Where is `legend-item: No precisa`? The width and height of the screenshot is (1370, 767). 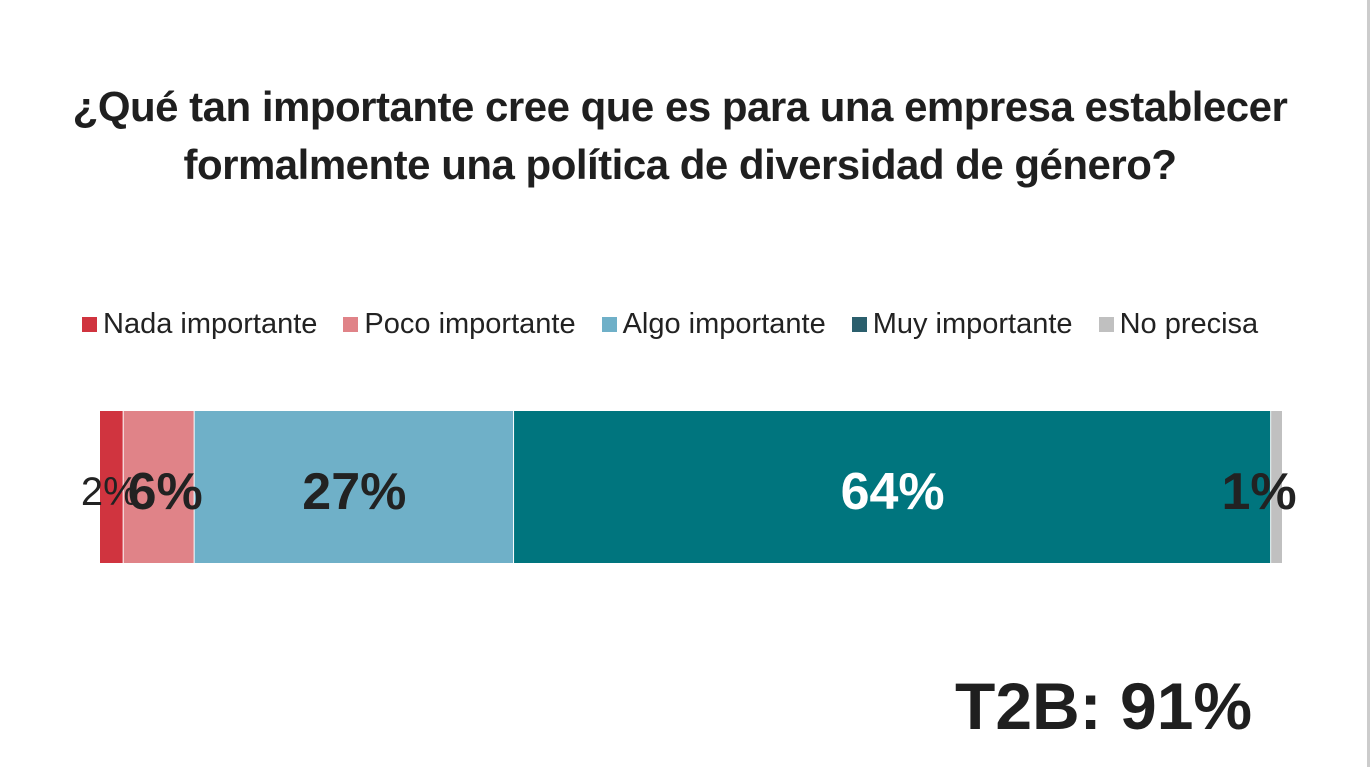 legend-item: No precisa is located at coordinates (1178, 324).